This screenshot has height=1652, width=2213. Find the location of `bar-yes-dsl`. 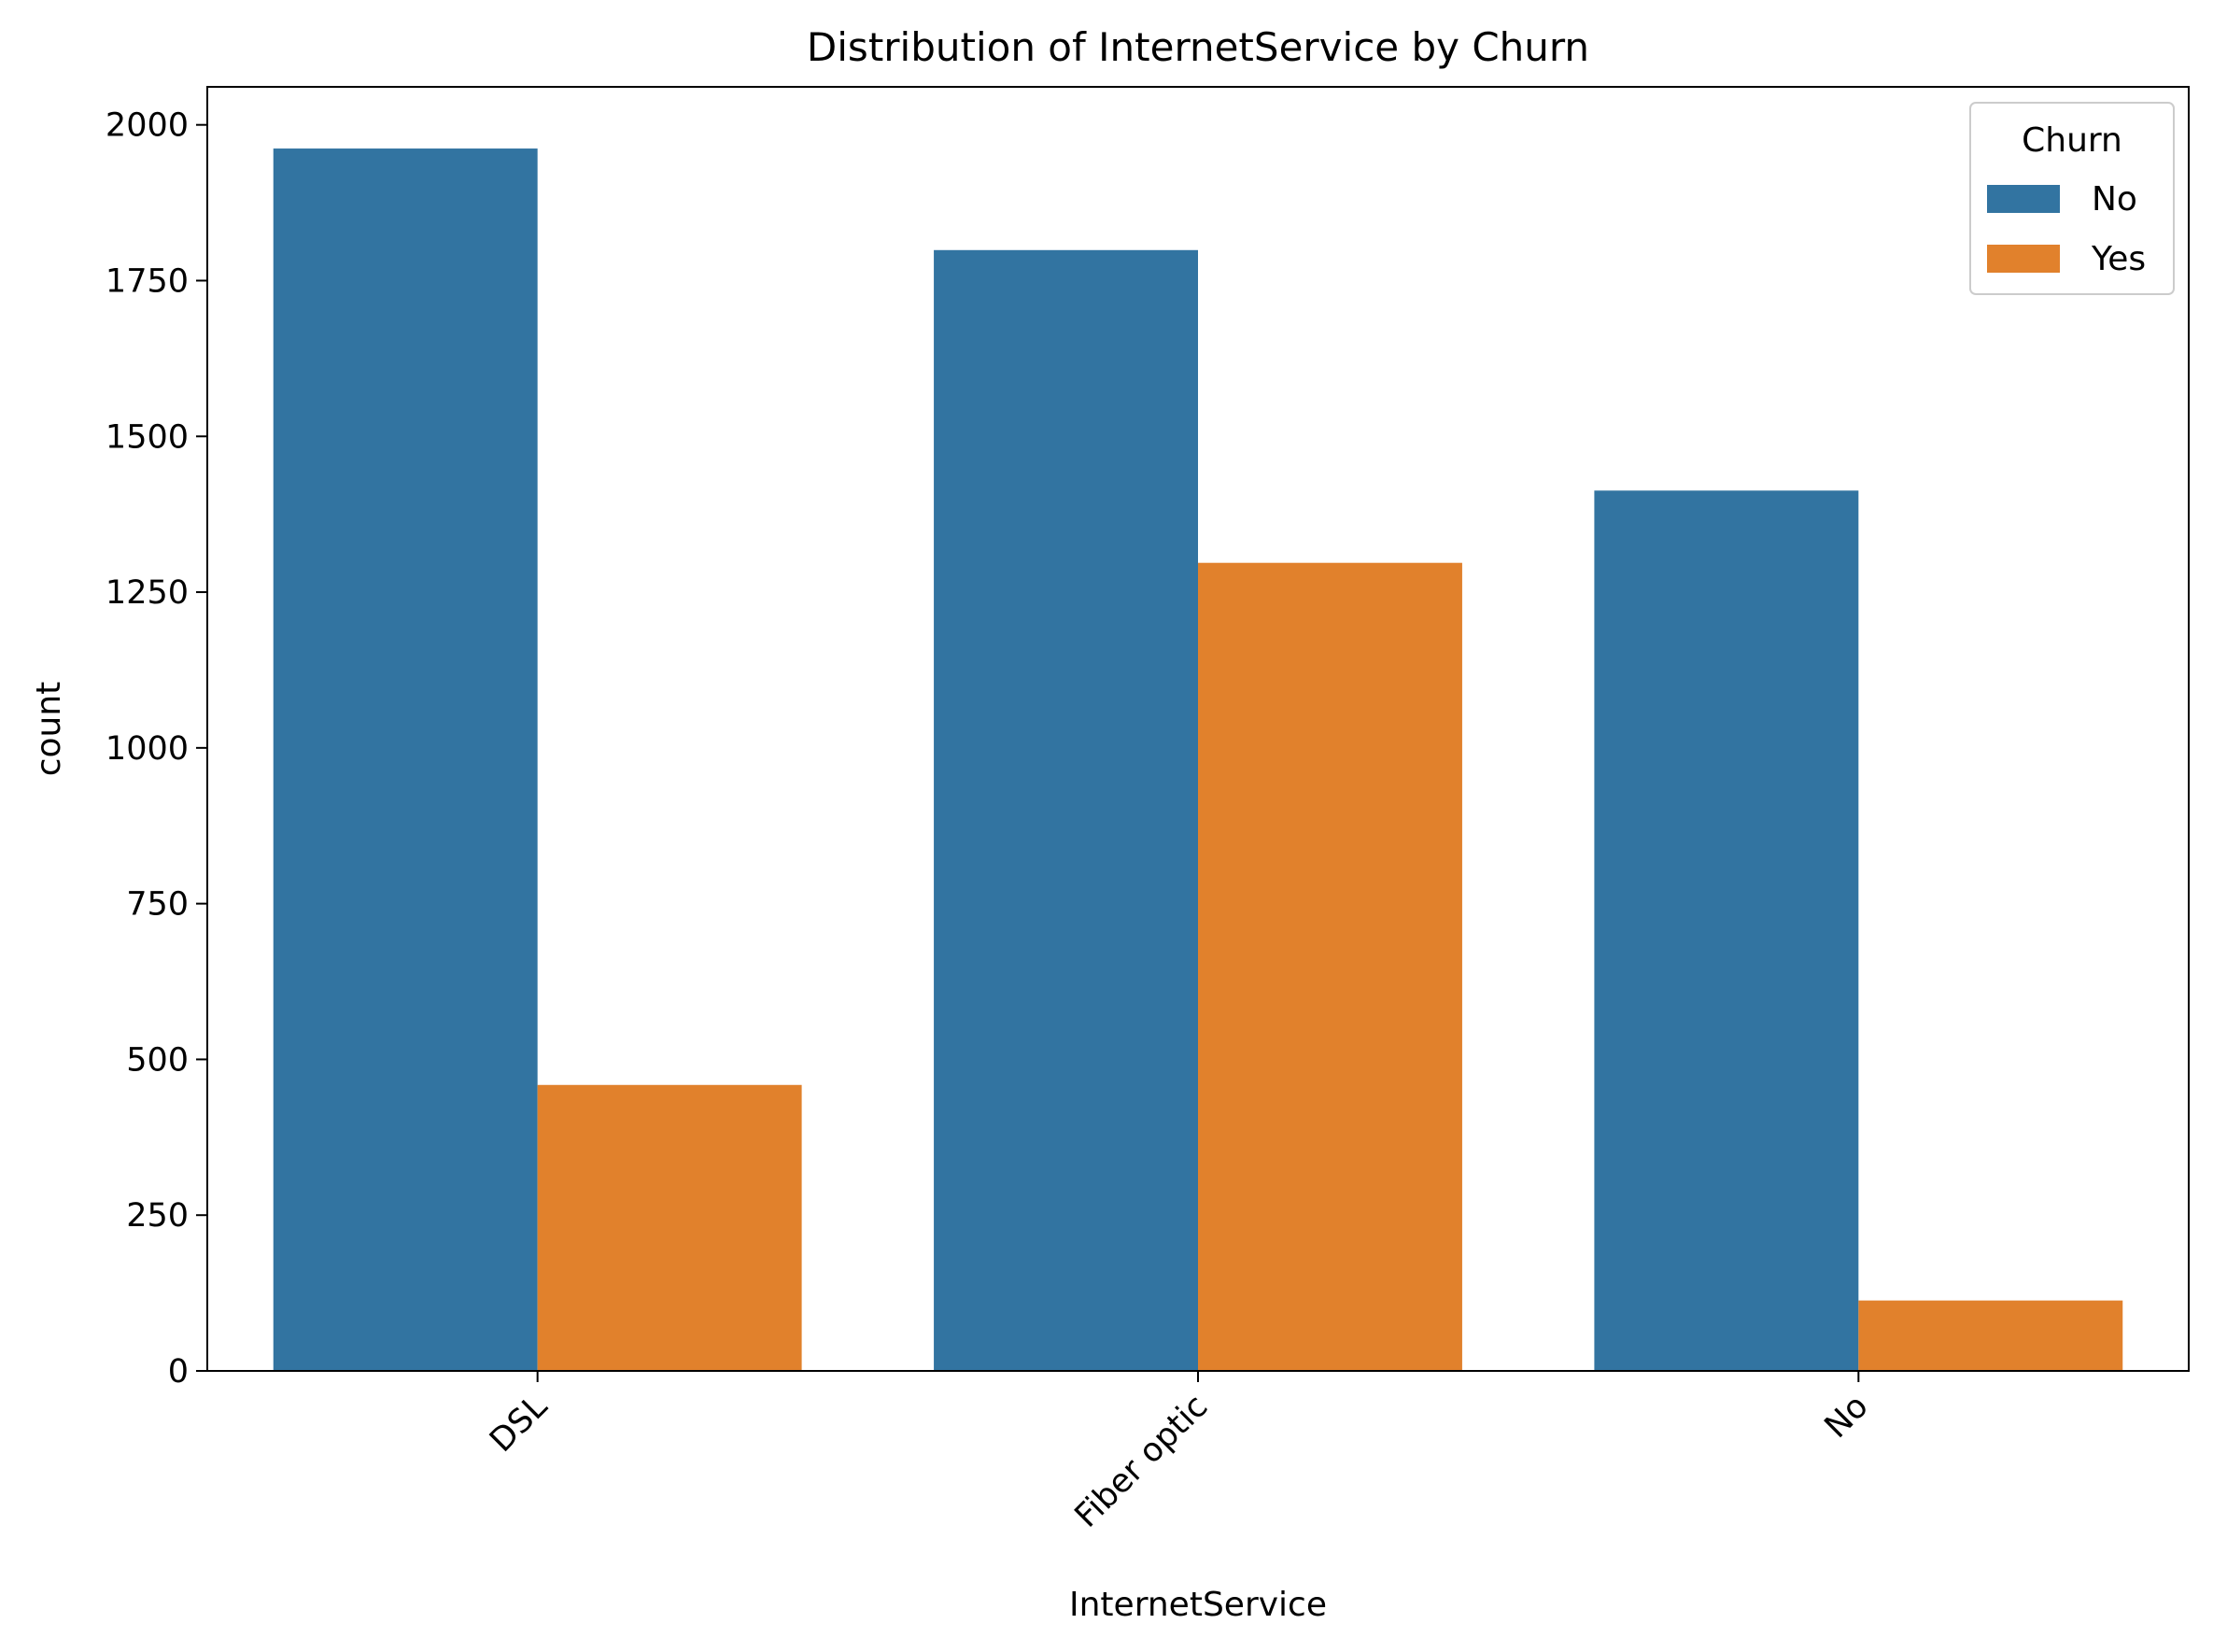

bar-yes-dsl is located at coordinates (670, 1227).